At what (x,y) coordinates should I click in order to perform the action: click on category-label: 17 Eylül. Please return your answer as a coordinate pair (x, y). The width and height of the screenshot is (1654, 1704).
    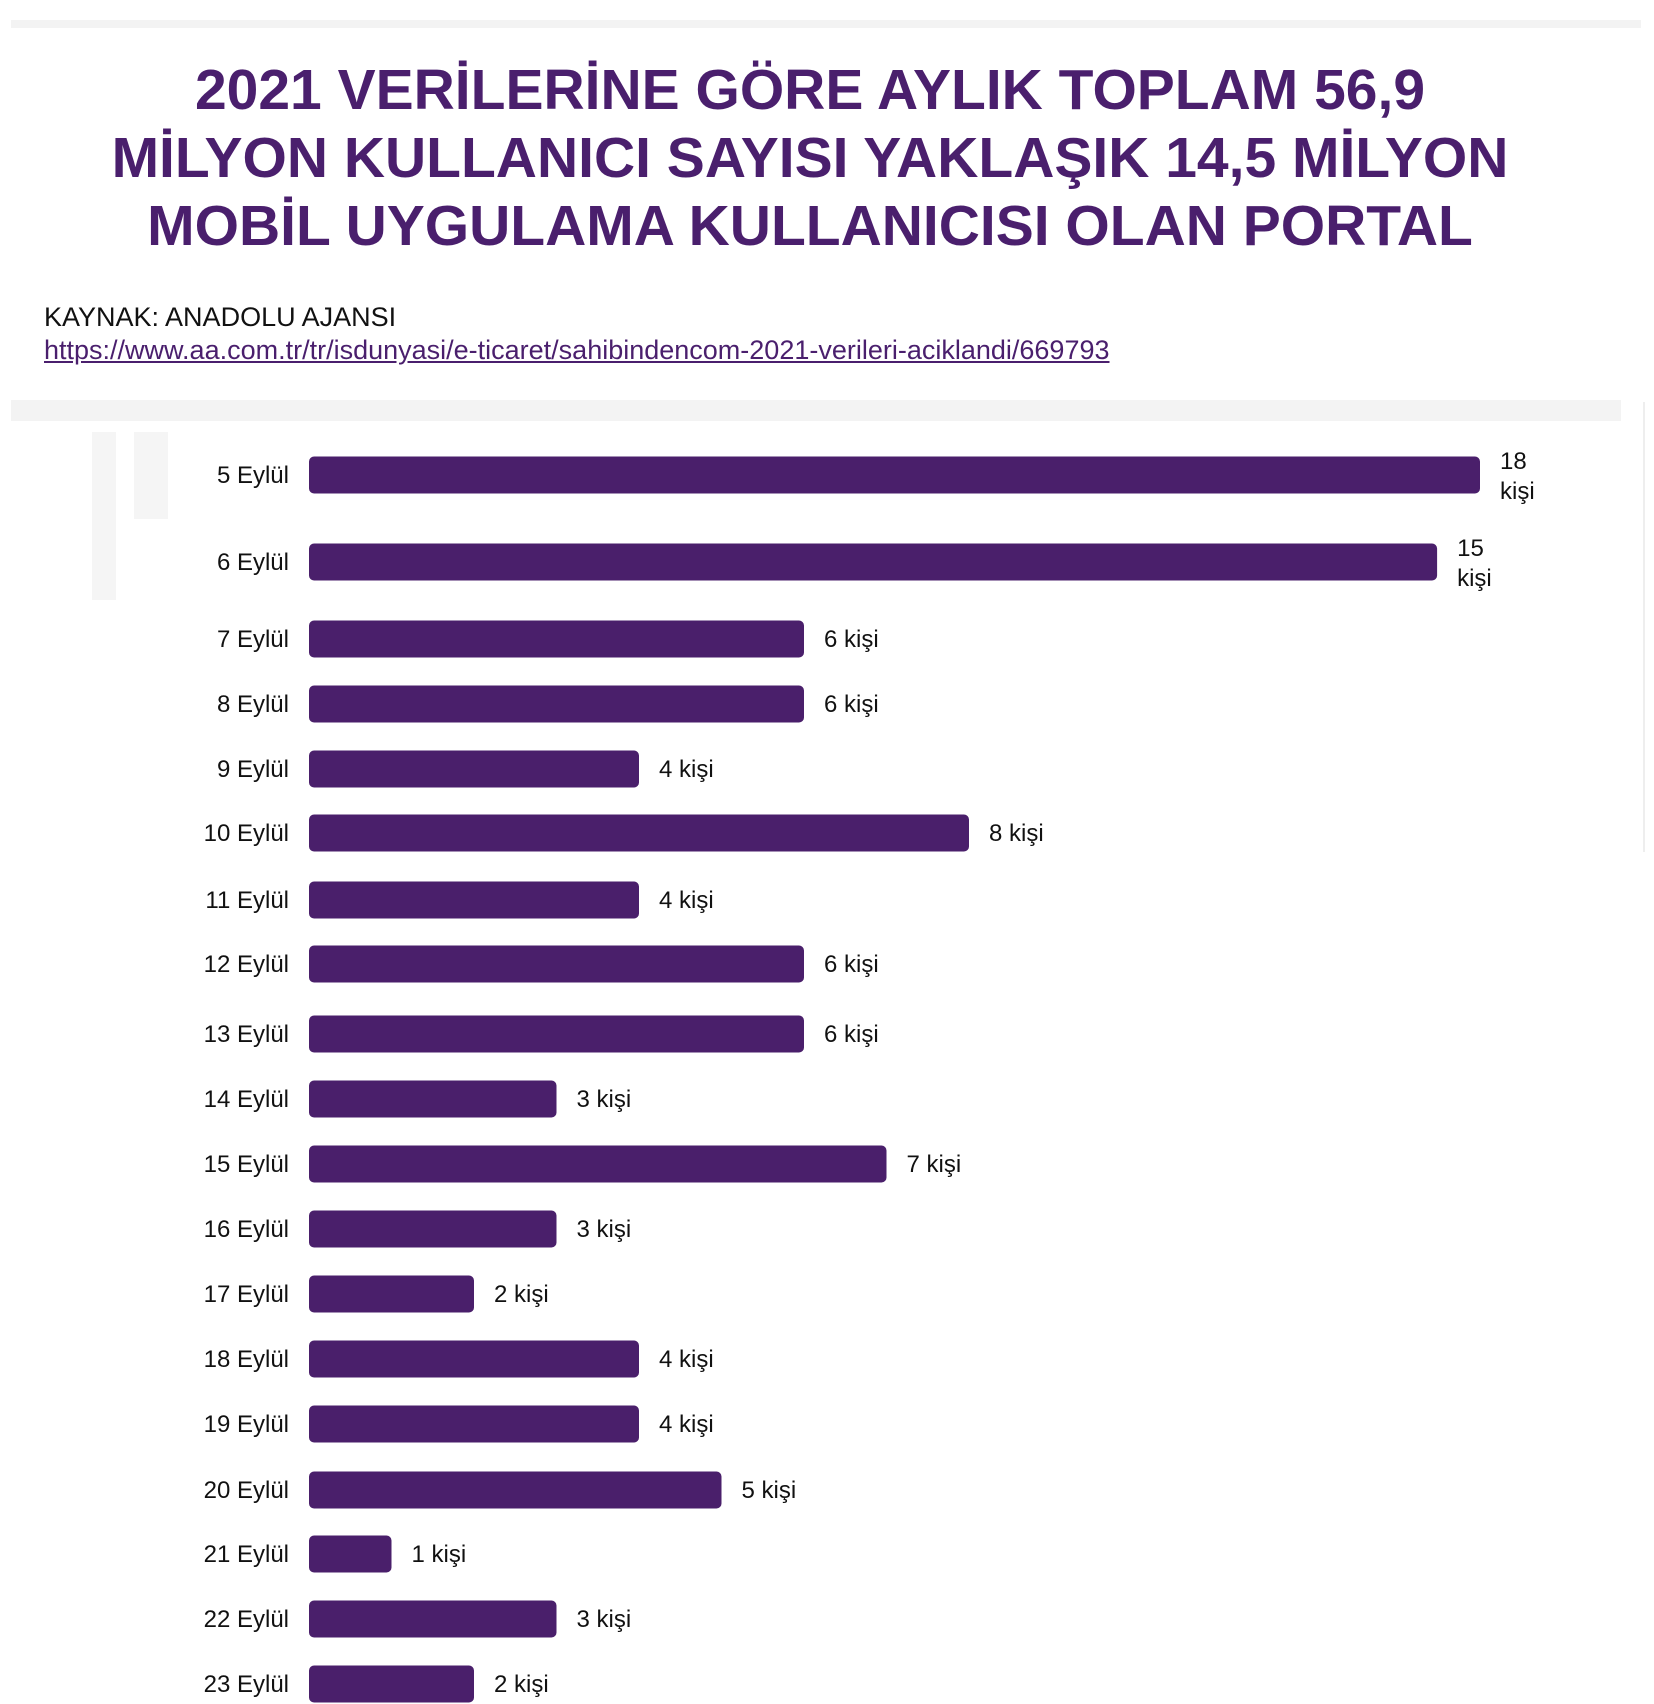
    Looking at the image, I should click on (246, 1294).